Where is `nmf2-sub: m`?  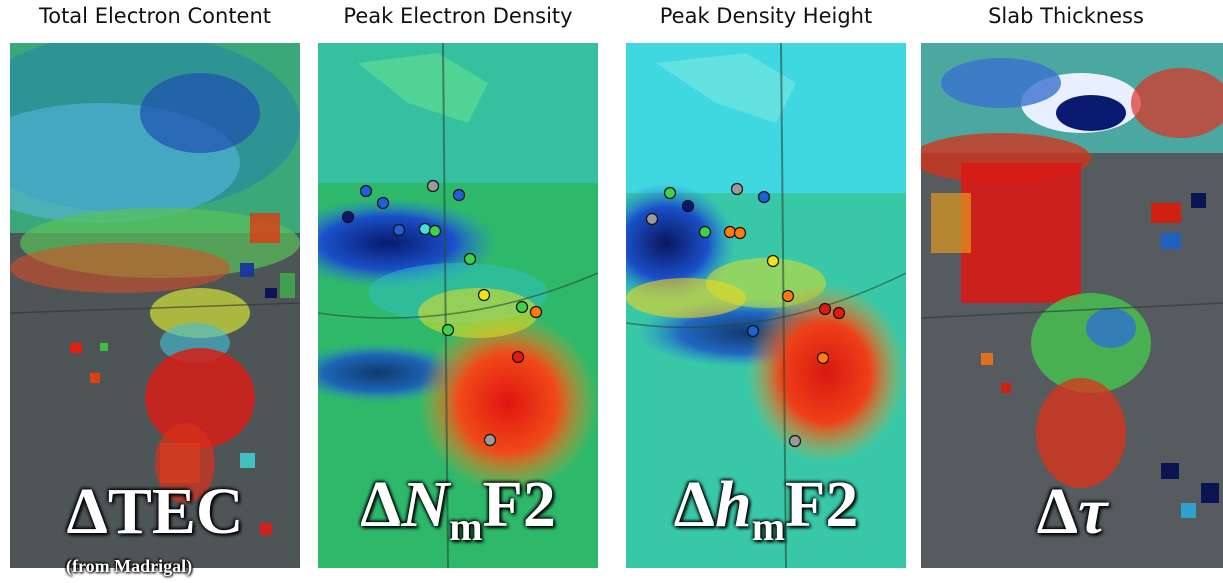
nmf2-sub: m is located at coordinates (466, 526).